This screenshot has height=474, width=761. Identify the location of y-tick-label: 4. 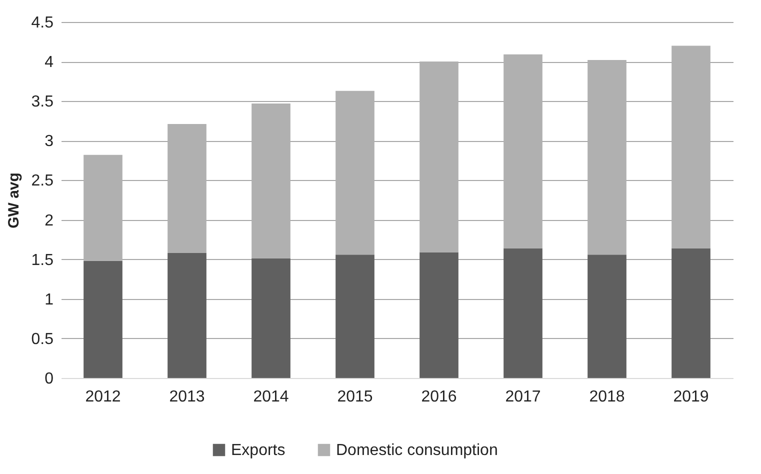
(49, 63).